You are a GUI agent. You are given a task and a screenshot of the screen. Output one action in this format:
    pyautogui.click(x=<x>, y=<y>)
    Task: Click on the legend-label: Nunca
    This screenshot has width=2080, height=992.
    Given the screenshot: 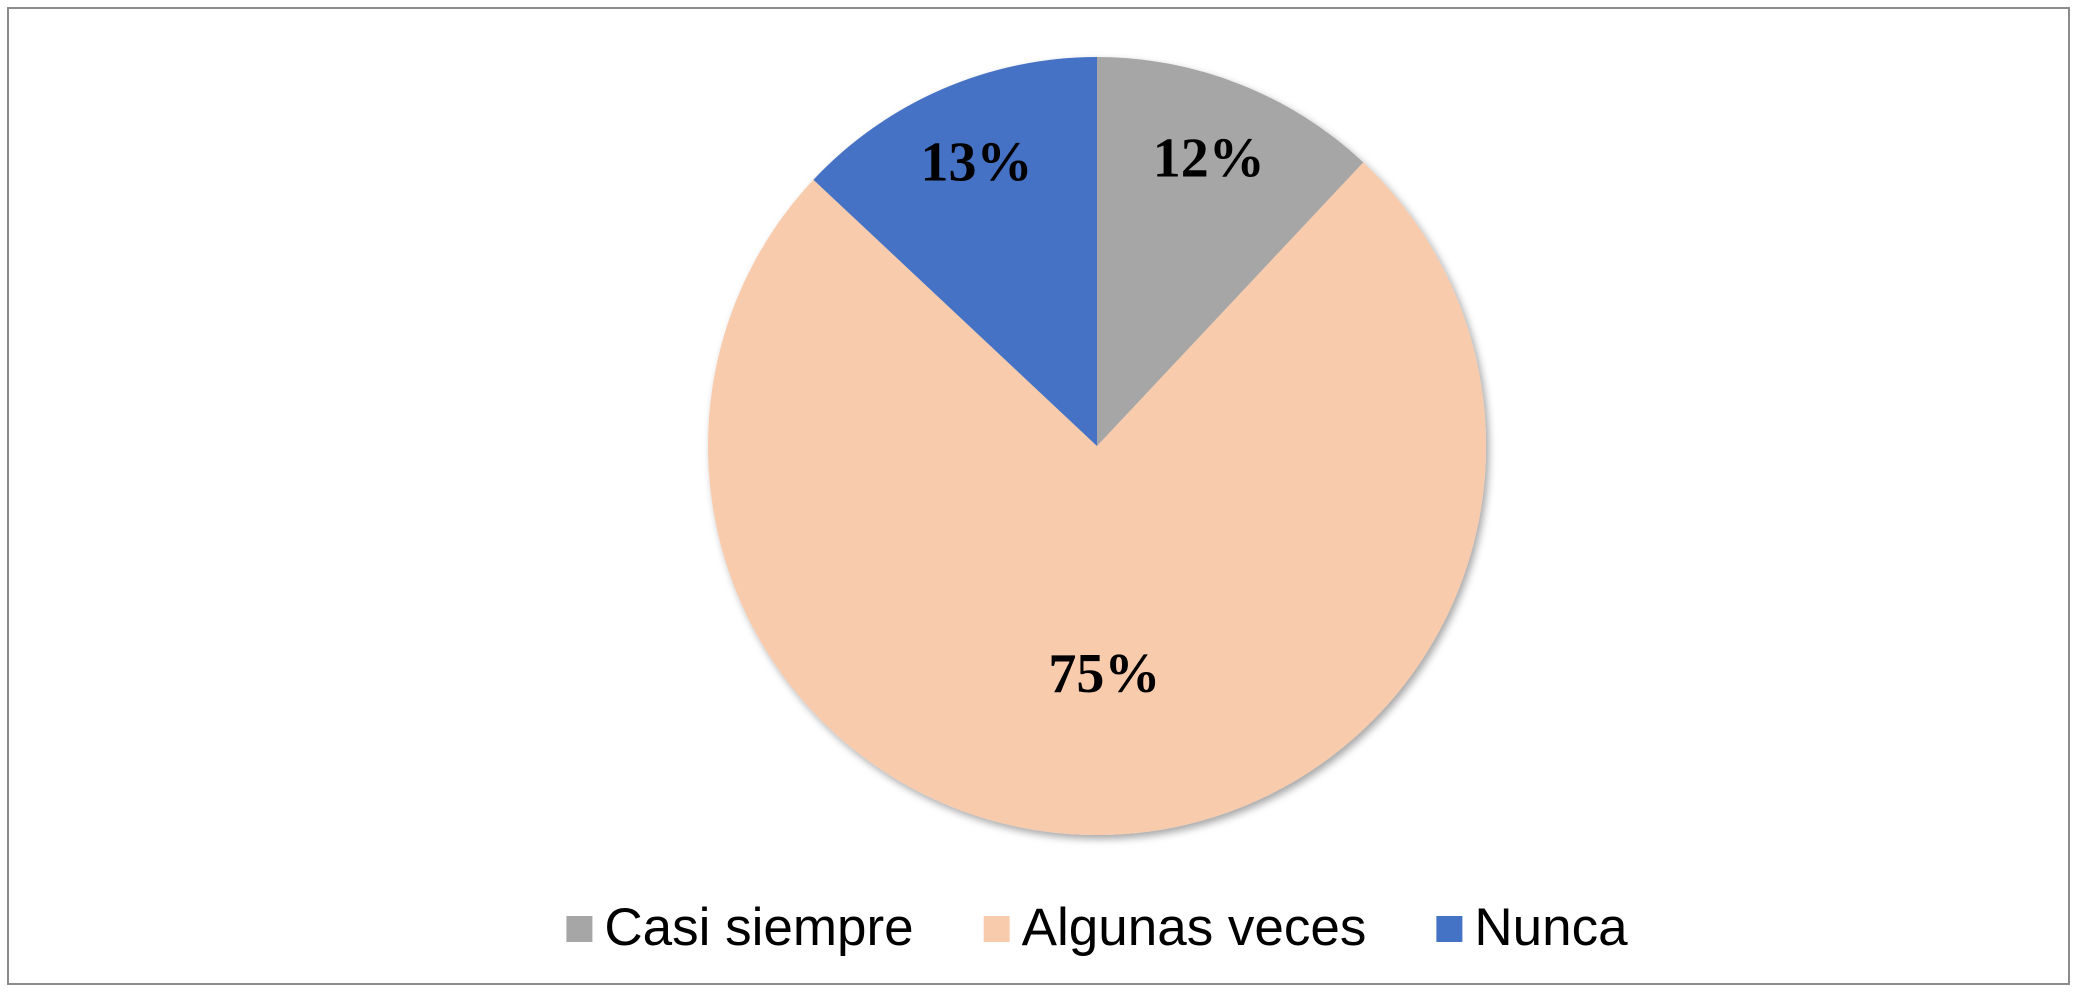 What is the action you would take?
    pyautogui.click(x=1551, y=927)
    